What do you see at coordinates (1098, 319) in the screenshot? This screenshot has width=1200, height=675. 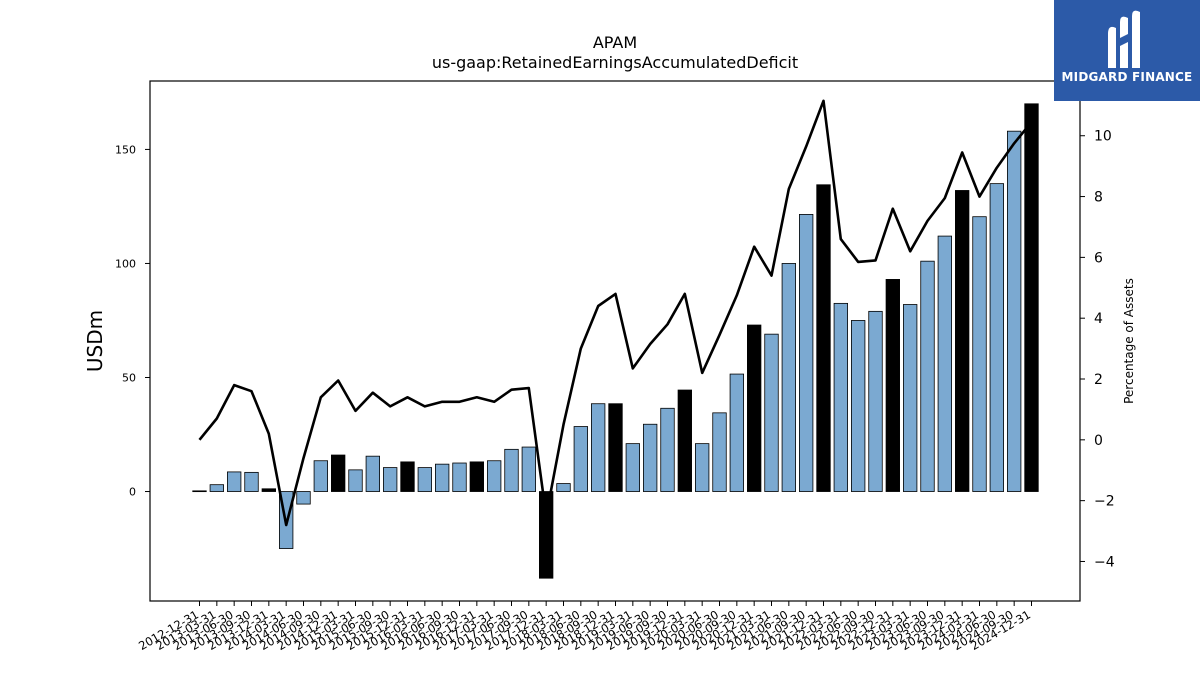 I see `right-tick-label: 4` at bounding box center [1098, 319].